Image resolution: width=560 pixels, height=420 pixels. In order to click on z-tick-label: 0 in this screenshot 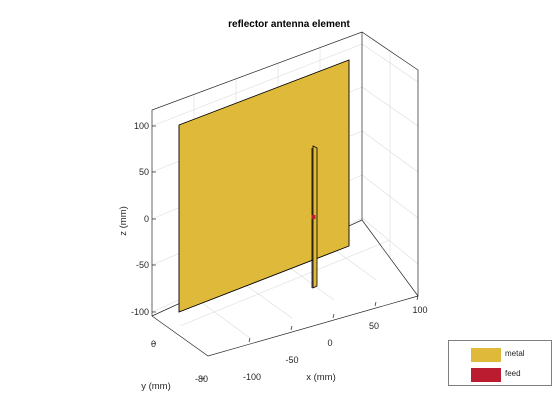, I will do `click(146, 219)`.